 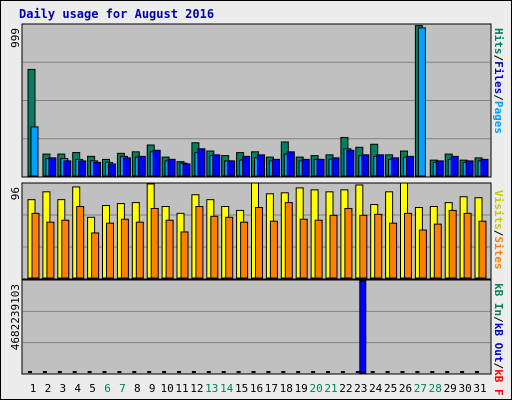 What do you see at coordinates (450, 388) in the screenshot?
I see `x-tick-label-29: 29` at bounding box center [450, 388].